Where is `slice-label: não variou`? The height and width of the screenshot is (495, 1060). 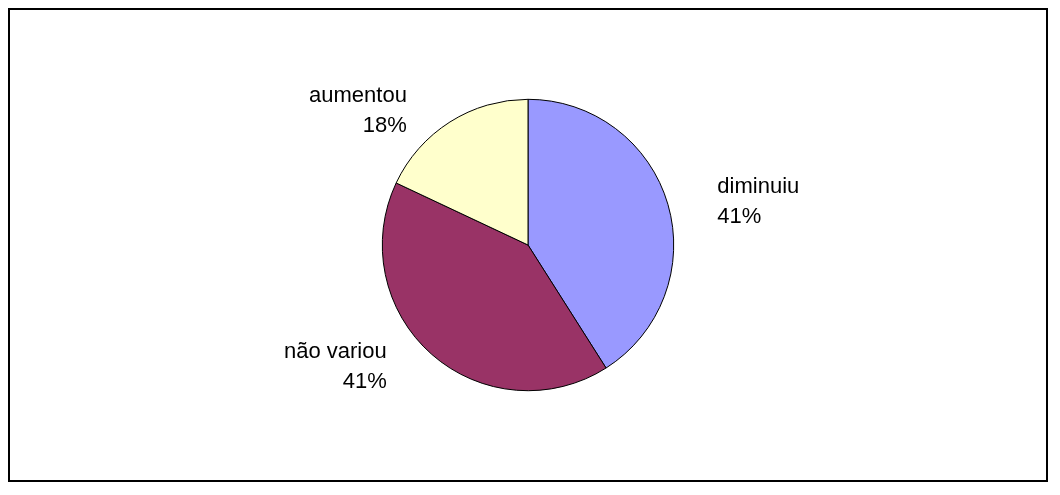
slice-label: não variou is located at coordinates (335, 351).